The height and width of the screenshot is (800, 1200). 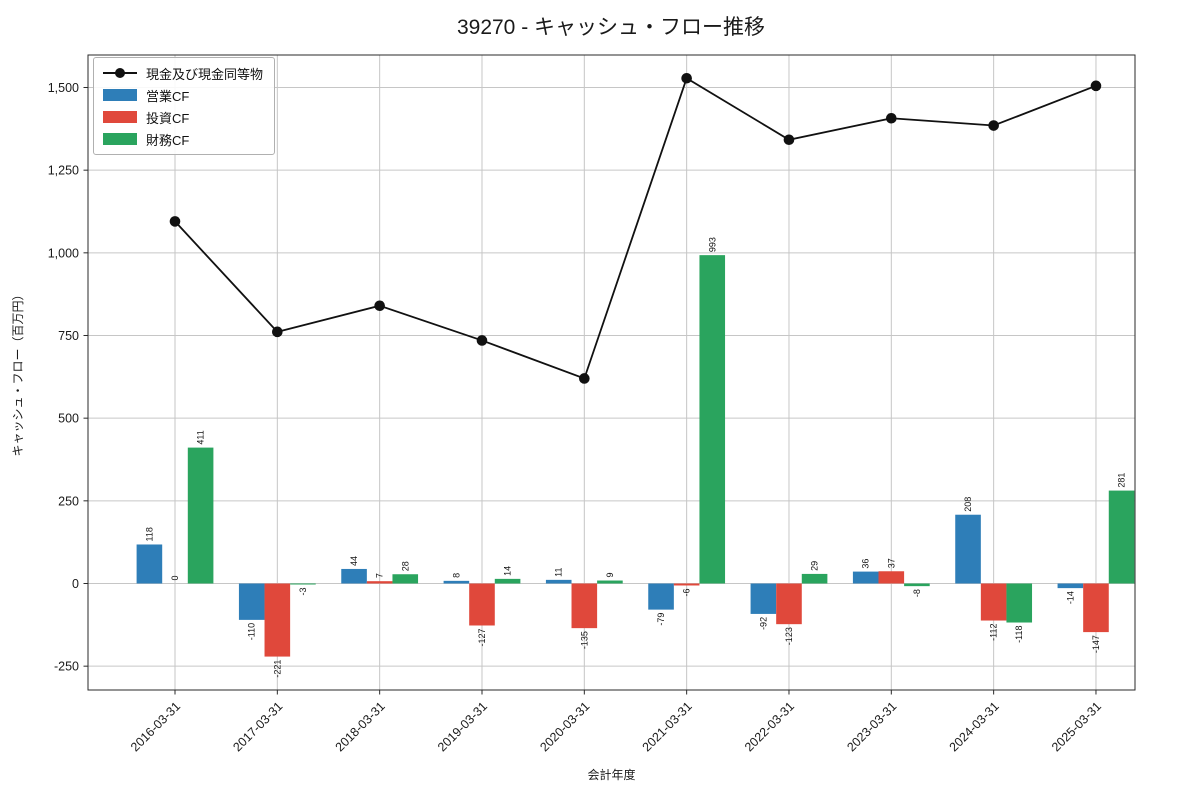 What do you see at coordinates (667, 726) in the screenshot?
I see `svg-text: 2021-03-31` at bounding box center [667, 726].